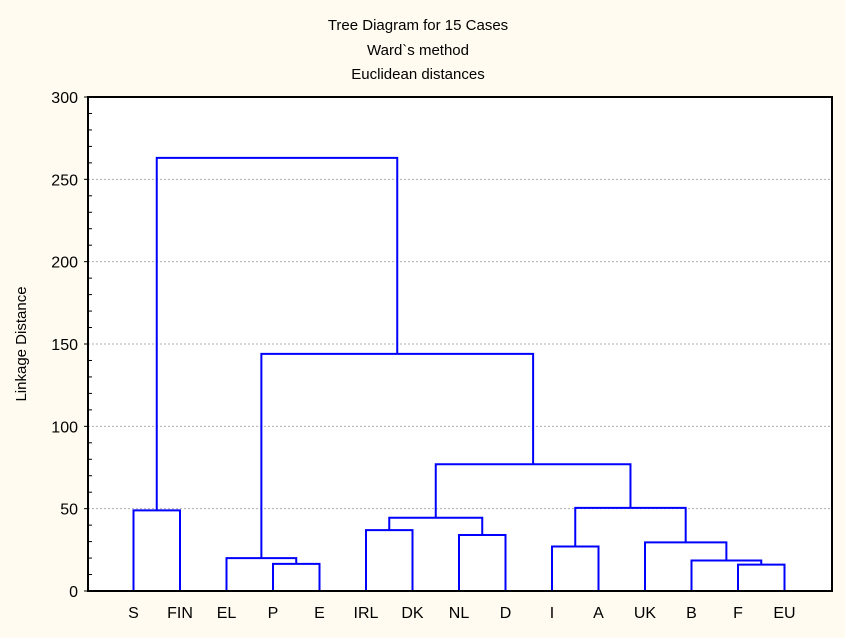 Image resolution: width=845 pixels, height=638 pixels. Describe the element at coordinates (552, 613) in the screenshot. I see `leaf-label: I` at that location.